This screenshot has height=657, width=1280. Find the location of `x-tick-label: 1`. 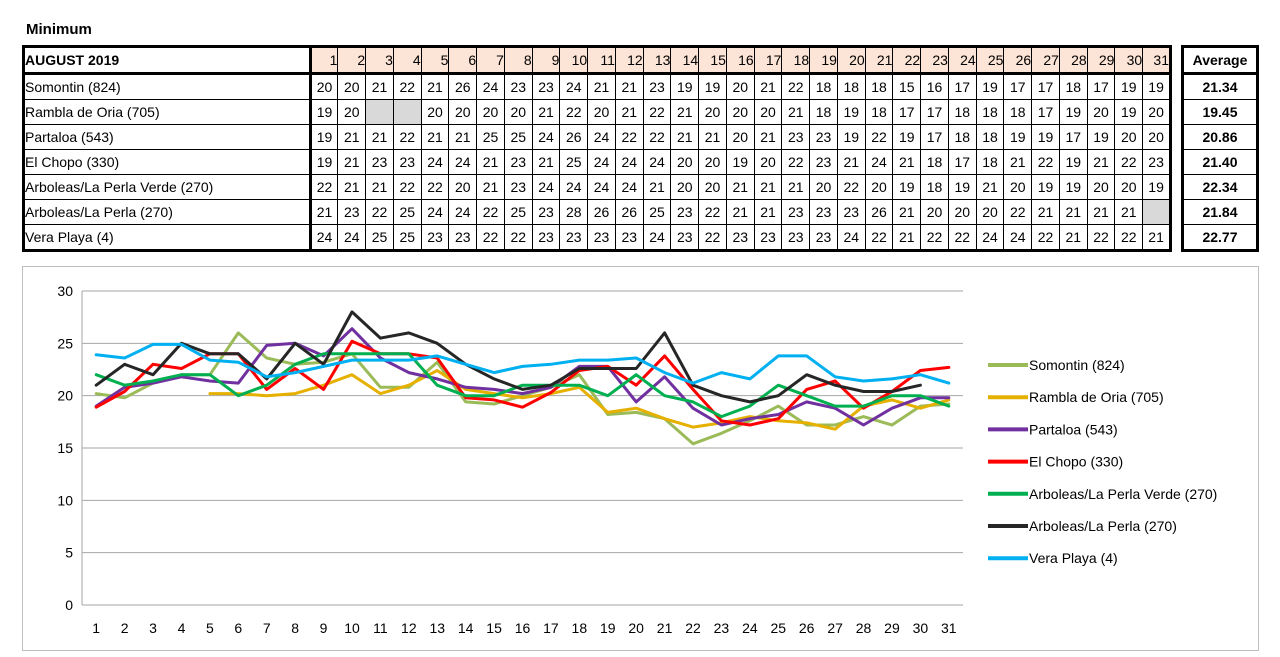

x-tick-label: 1 is located at coordinates (96, 628).